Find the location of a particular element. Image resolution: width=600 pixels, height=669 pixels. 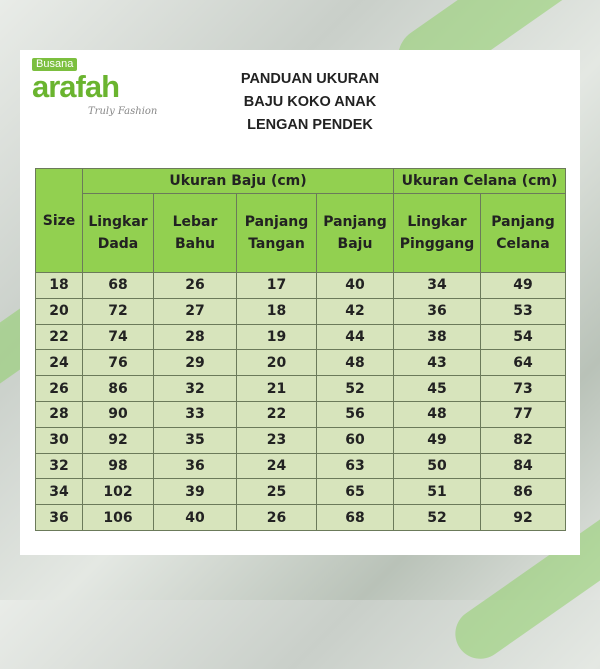

table-row: 20 72 27 18 42 36 53 is located at coordinates (300, 311).